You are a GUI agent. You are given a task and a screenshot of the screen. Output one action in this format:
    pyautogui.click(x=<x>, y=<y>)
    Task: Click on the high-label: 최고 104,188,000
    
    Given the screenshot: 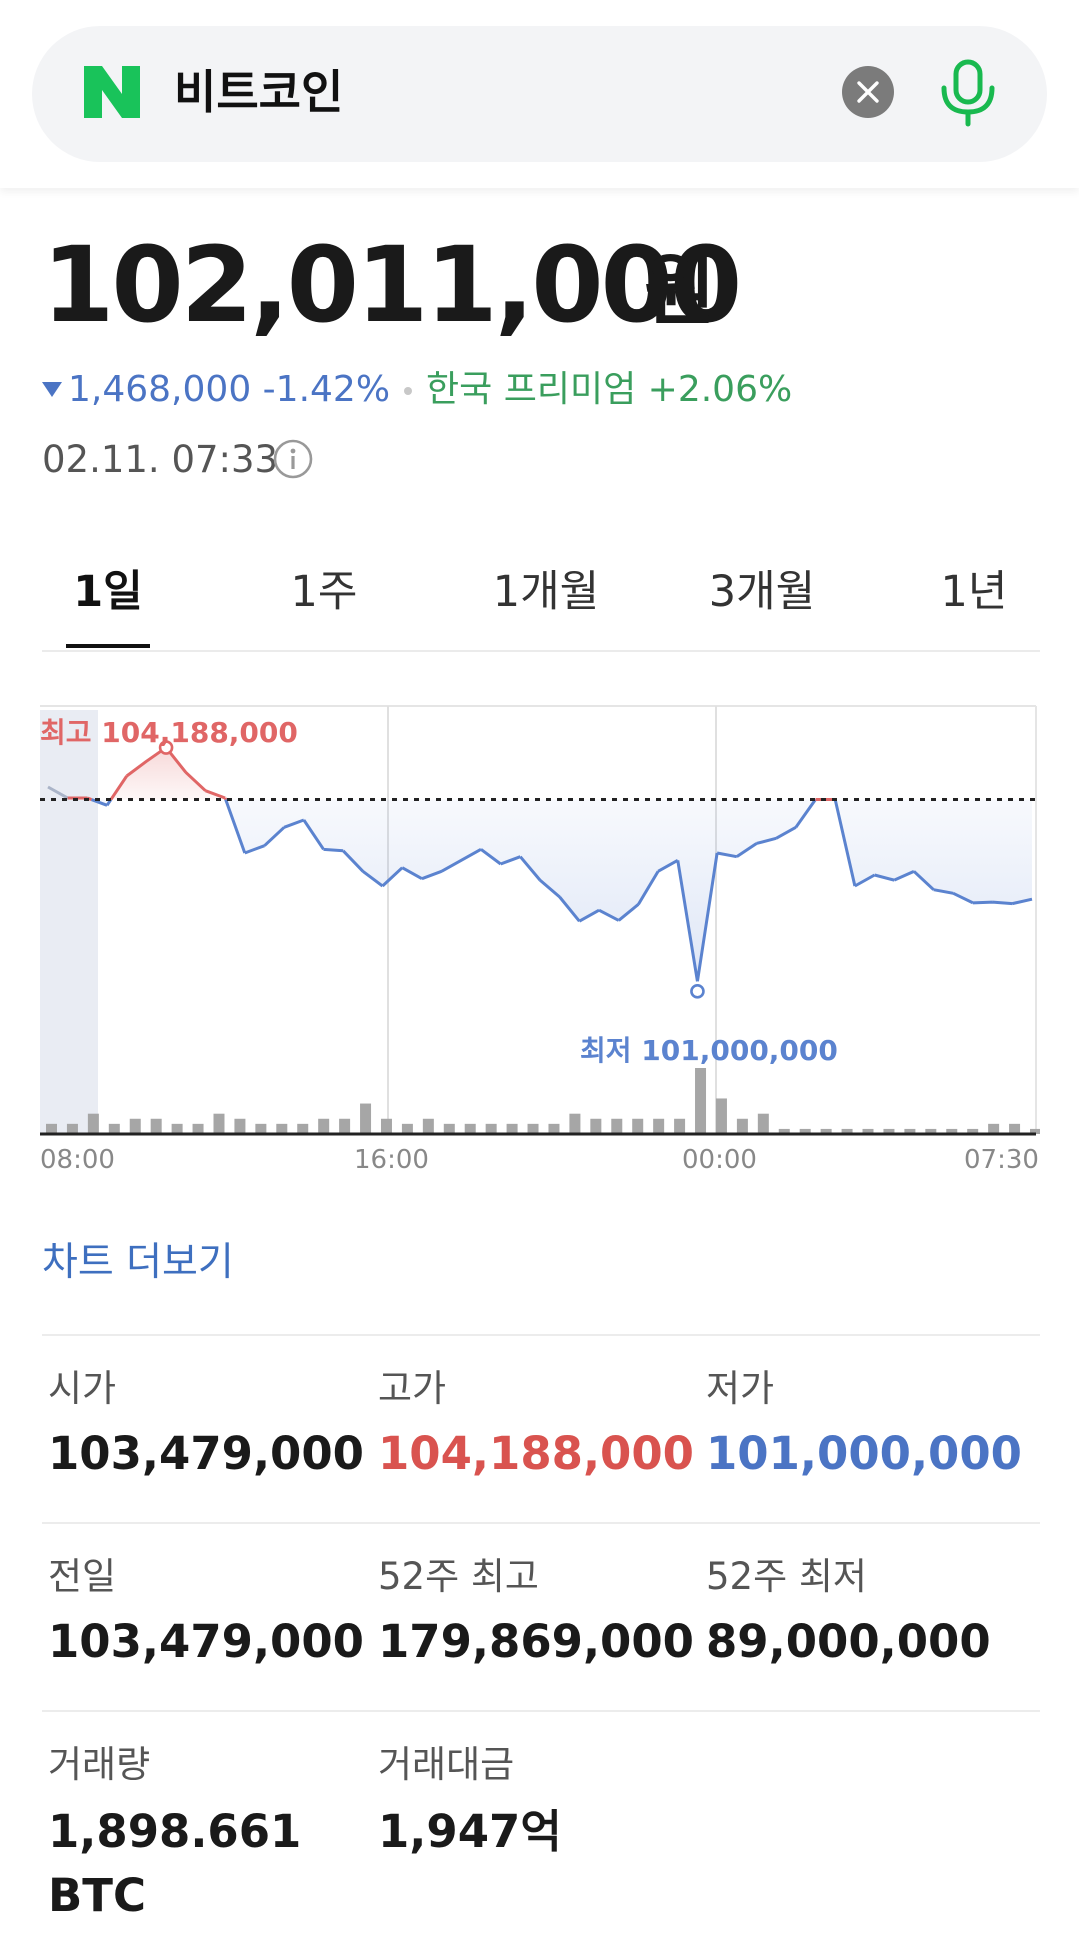 What is the action you would take?
    pyautogui.click(x=169, y=732)
    